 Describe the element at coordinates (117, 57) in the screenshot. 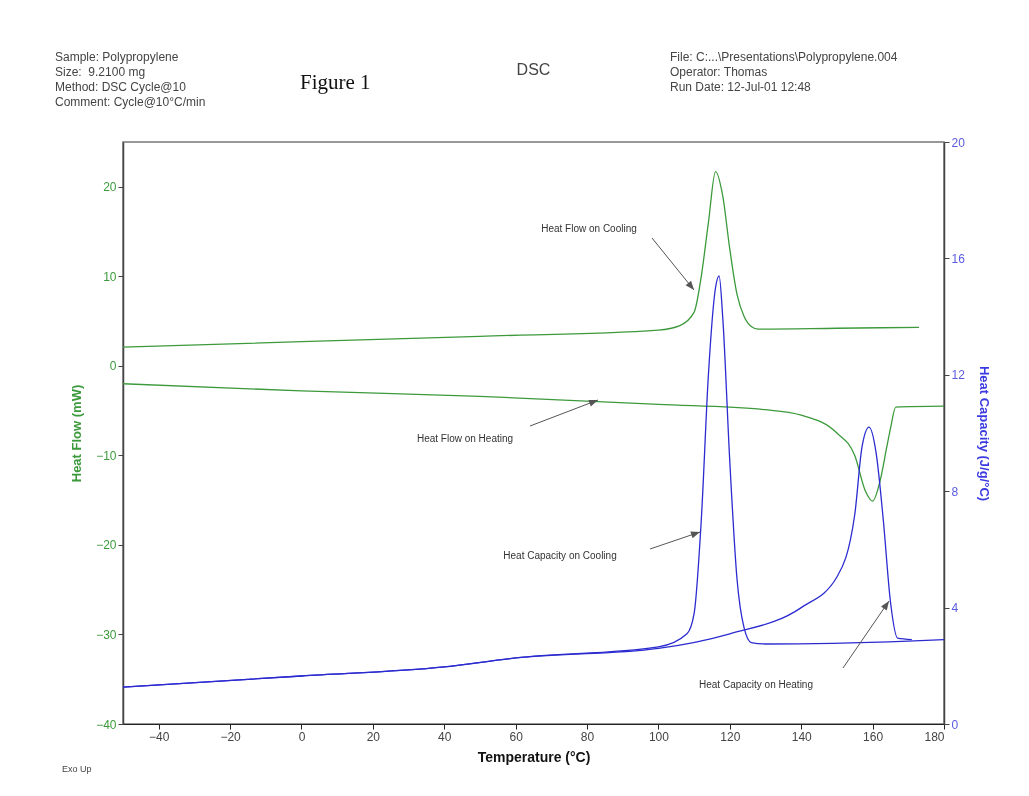

I see `text: Sample: Polypropylene` at that location.